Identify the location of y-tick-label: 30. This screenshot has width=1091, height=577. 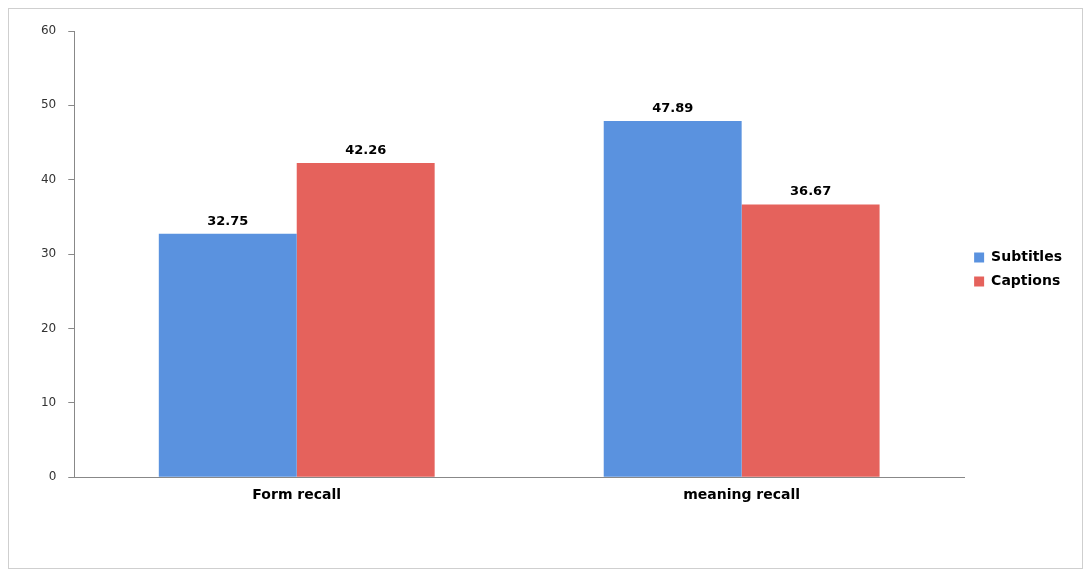
(48, 253).